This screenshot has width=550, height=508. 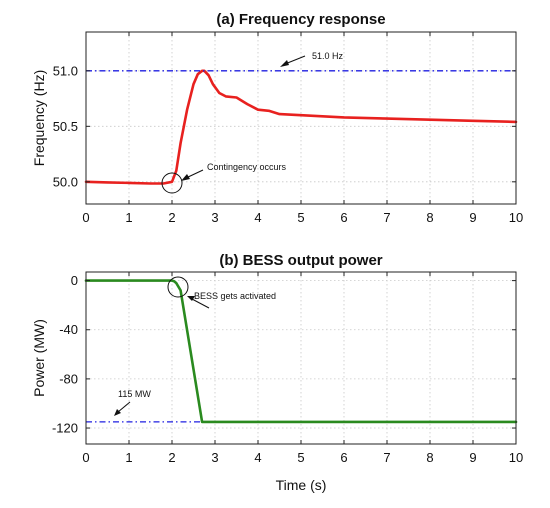 What do you see at coordinates (185, 177) in the screenshot?
I see `arrow-contingency-head` at bounding box center [185, 177].